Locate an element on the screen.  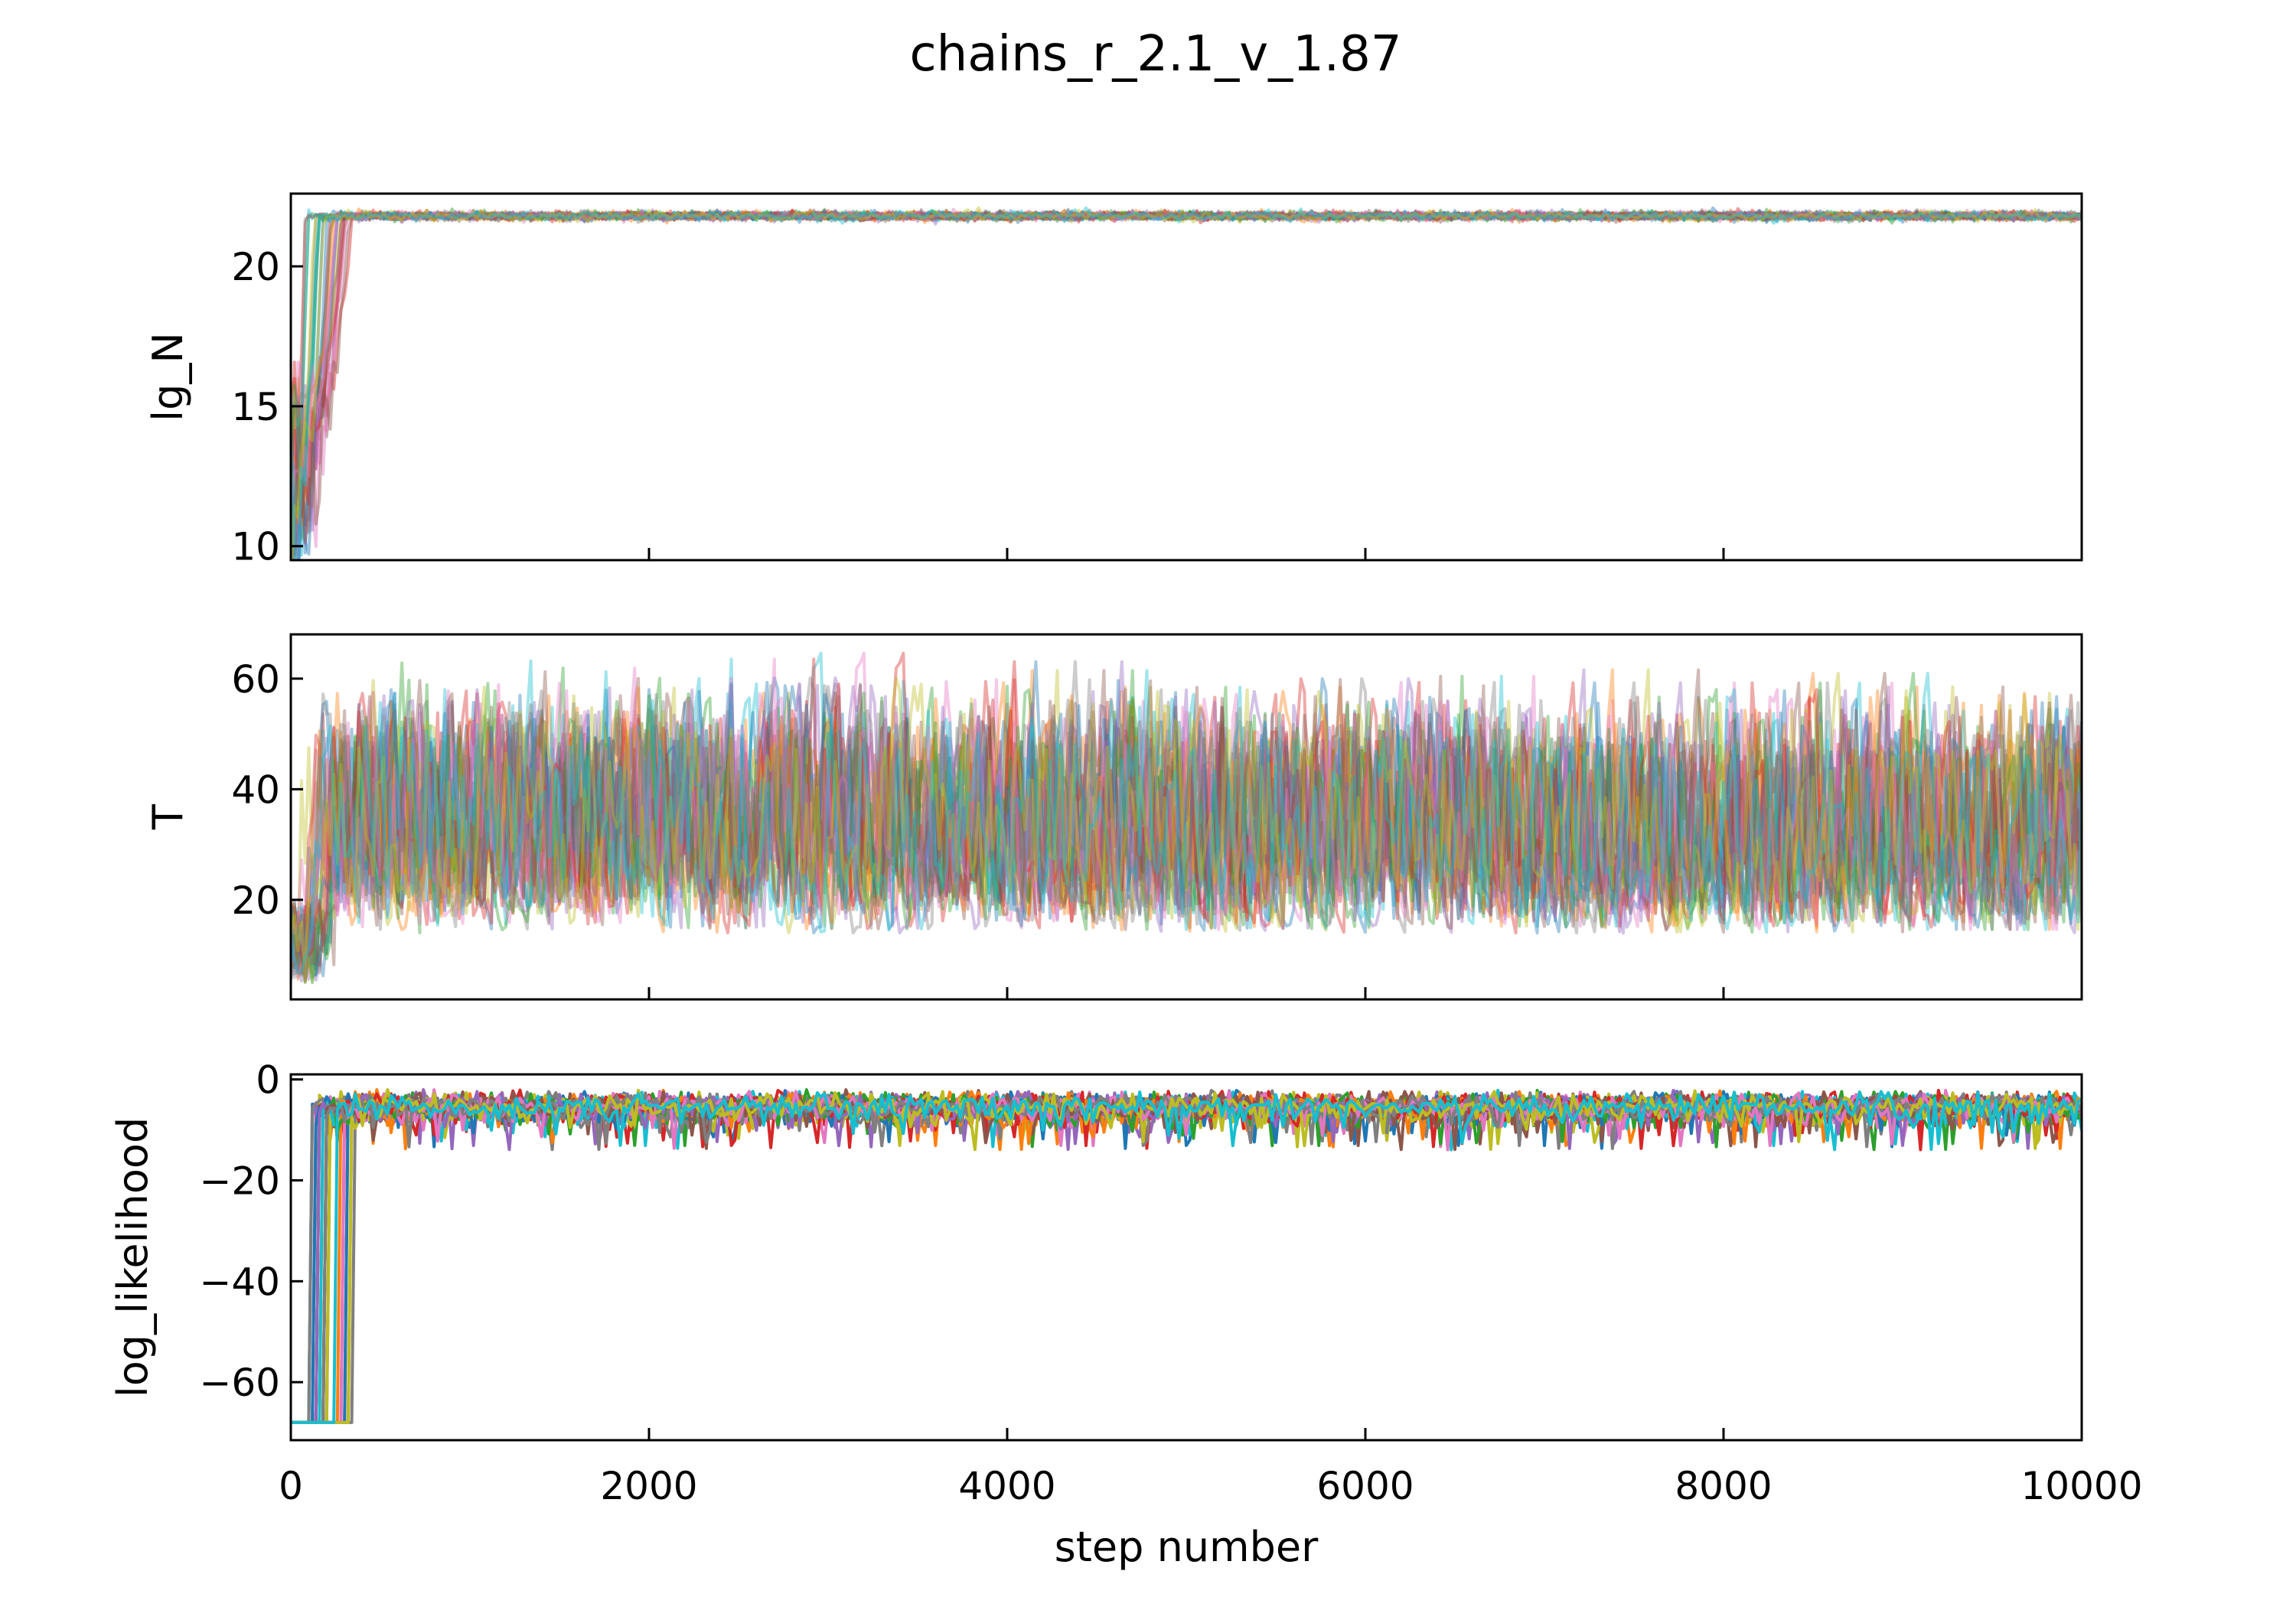
y-tick-label: −60 is located at coordinates (239, 1383).